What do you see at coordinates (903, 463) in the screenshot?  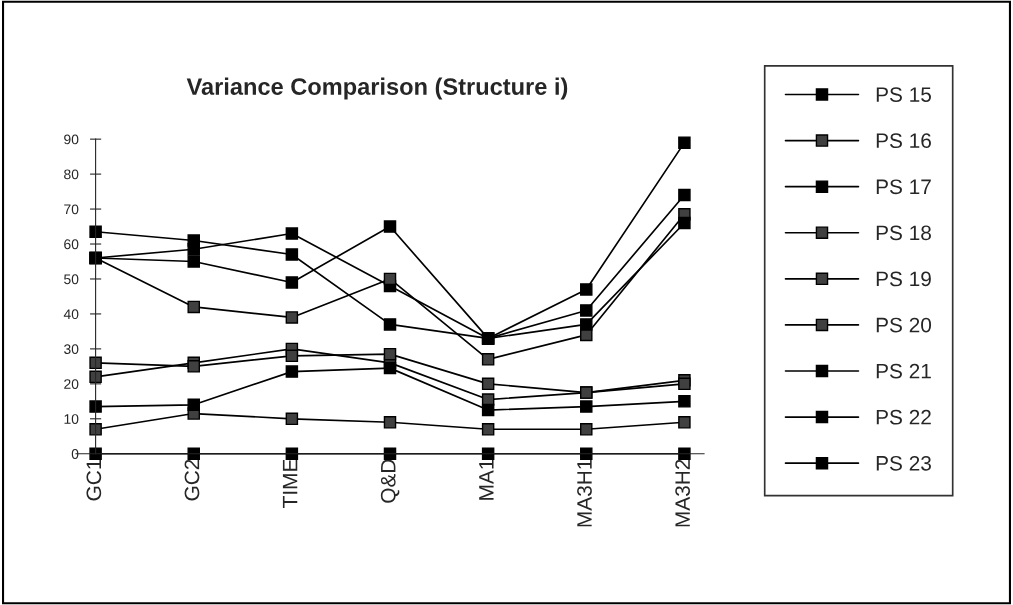 I see `legend-label: PS 23` at bounding box center [903, 463].